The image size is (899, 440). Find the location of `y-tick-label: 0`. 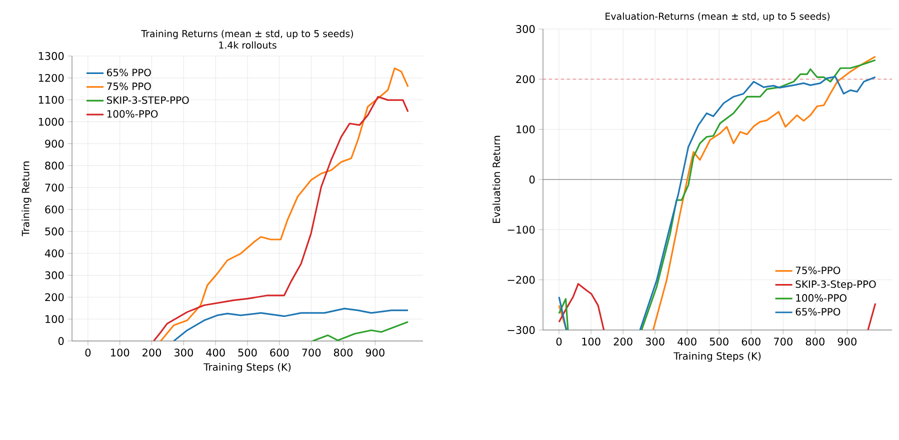

y-tick-label: 0 is located at coordinates (532, 180).